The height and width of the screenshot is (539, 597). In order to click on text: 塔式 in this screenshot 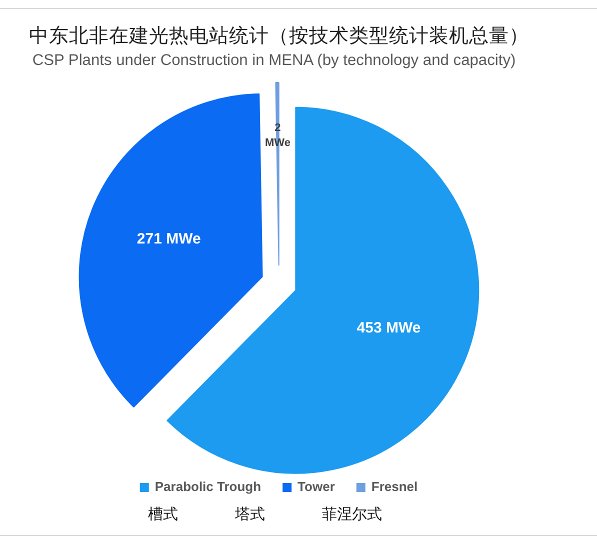, I will do `click(250, 515)`.